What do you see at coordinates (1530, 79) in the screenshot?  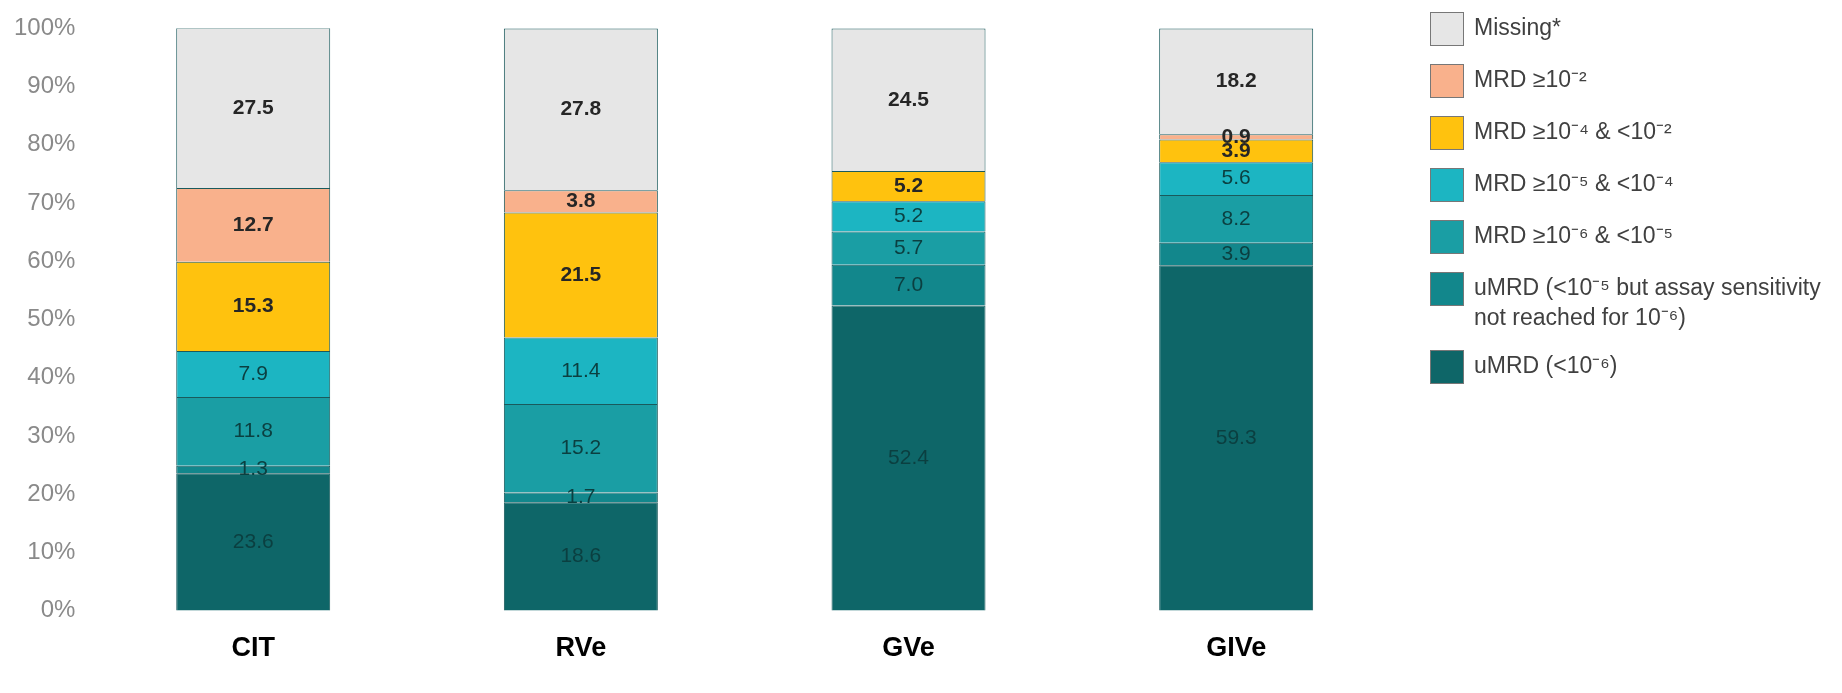 I see `legend-label: MRD ≥10⁻²` at bounding box center [1530, 79].